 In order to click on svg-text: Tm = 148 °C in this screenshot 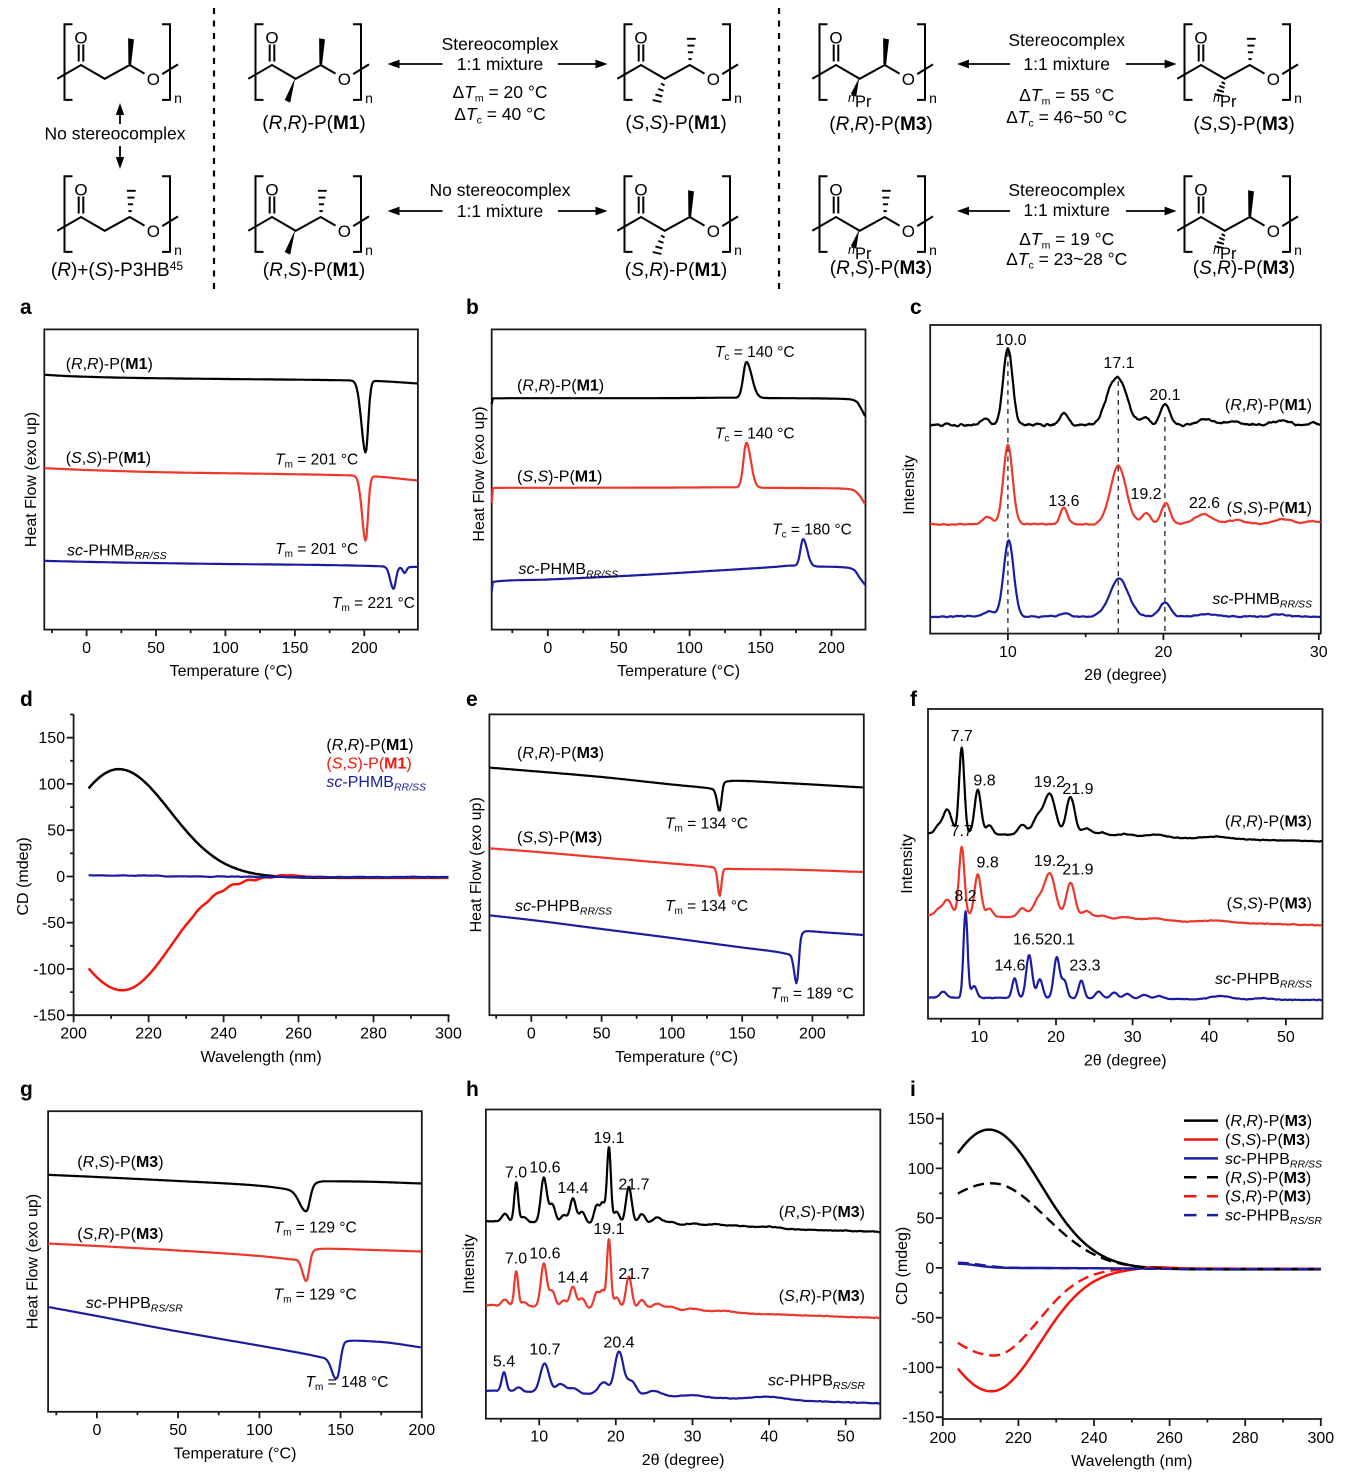, I will do `click(346, 1383)`.